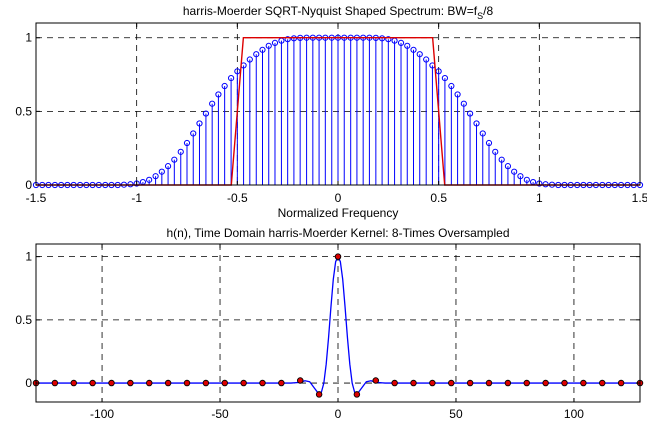  Describe the element at coordinates (539, 198) in the screenshot. I see `x-tick-label: 1` at that location.